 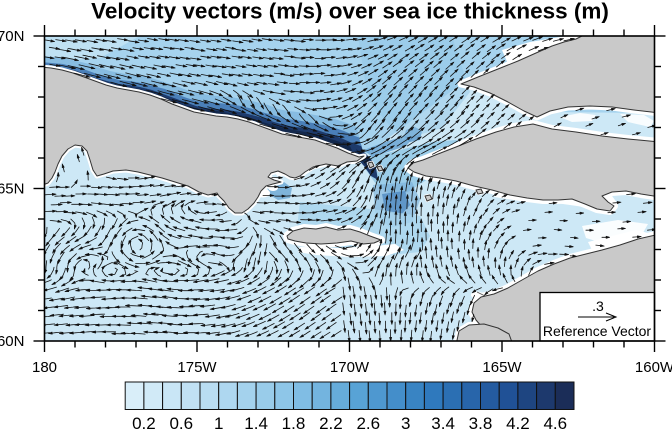 What do you see at coordinates (502, 367) in the screenshot?
I see `svg-text: 165W` at bounding box center [502, 367].